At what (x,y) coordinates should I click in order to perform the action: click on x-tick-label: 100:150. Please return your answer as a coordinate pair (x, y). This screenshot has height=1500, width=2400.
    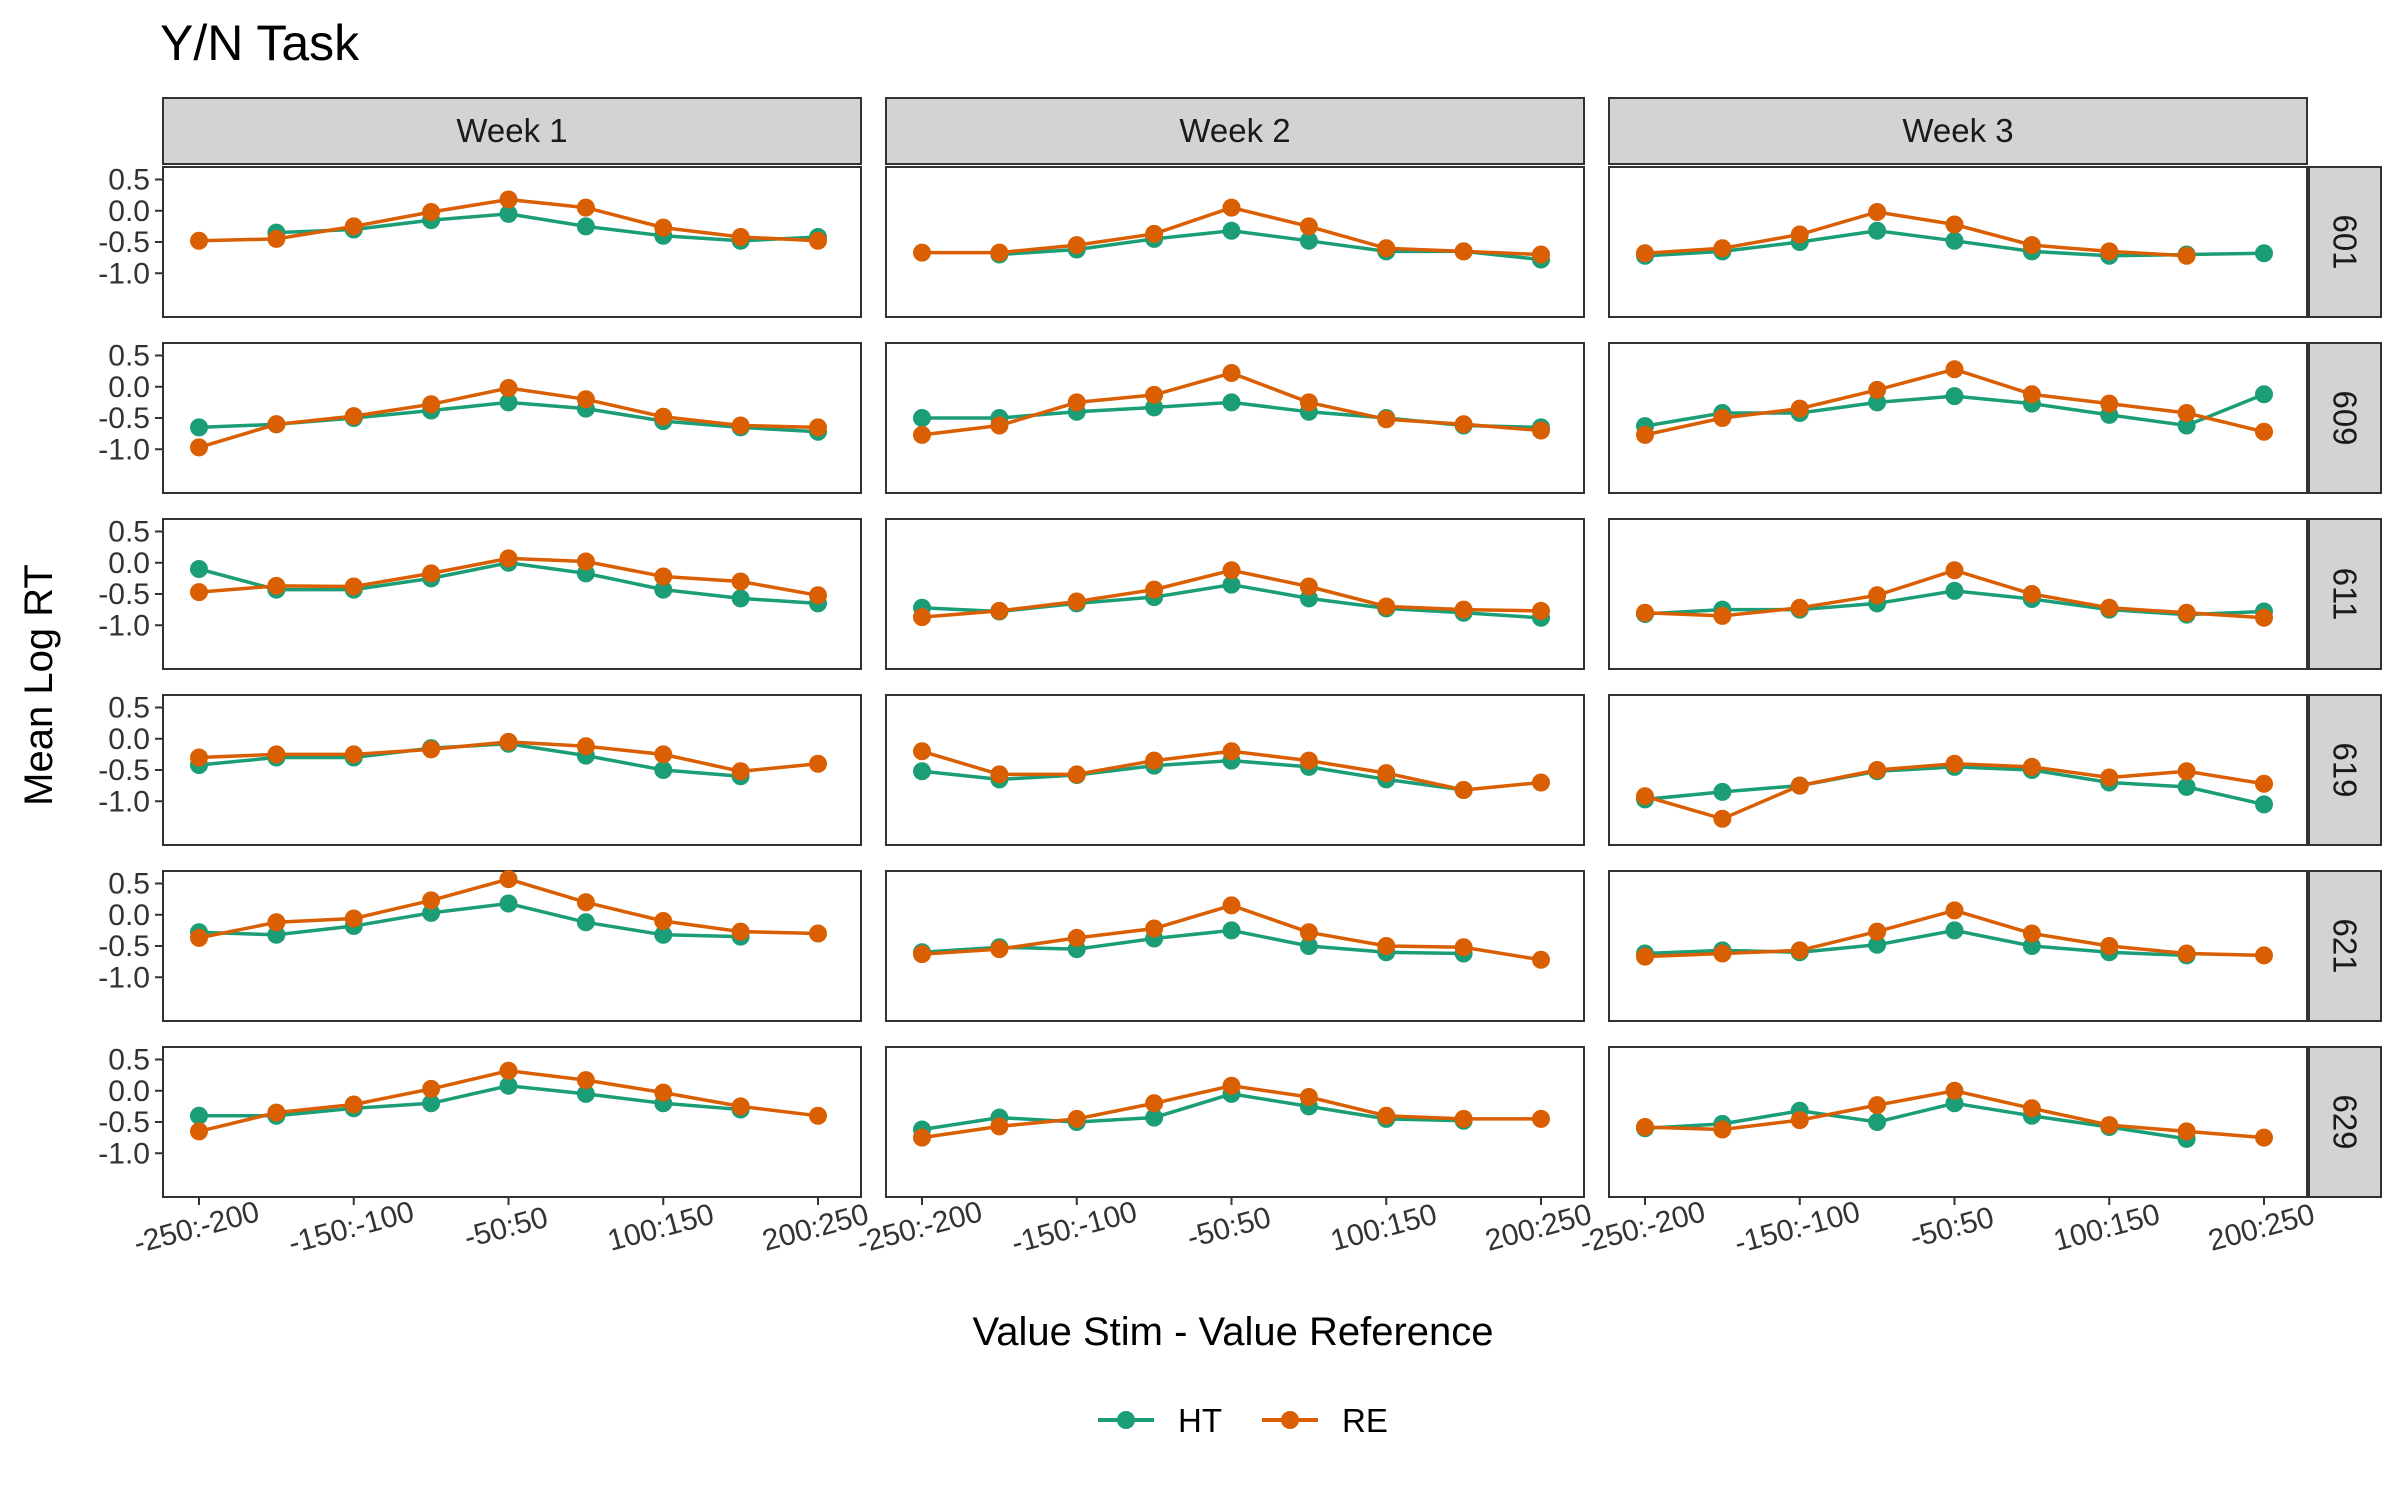
    Looking at the image, I should click on (1383, 1228).